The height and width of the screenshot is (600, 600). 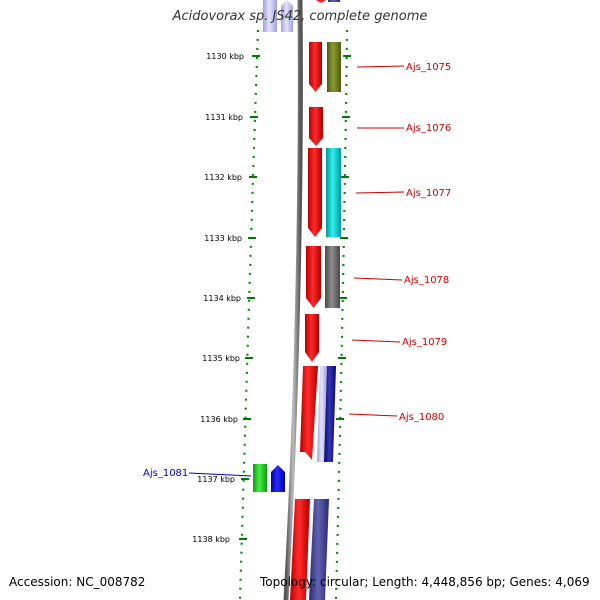 What do you see at coordinates (428, 193) in the screenshot?
I see `gene-label-ajs-1077: Ajs_1077` at bounding box center [428, 193].